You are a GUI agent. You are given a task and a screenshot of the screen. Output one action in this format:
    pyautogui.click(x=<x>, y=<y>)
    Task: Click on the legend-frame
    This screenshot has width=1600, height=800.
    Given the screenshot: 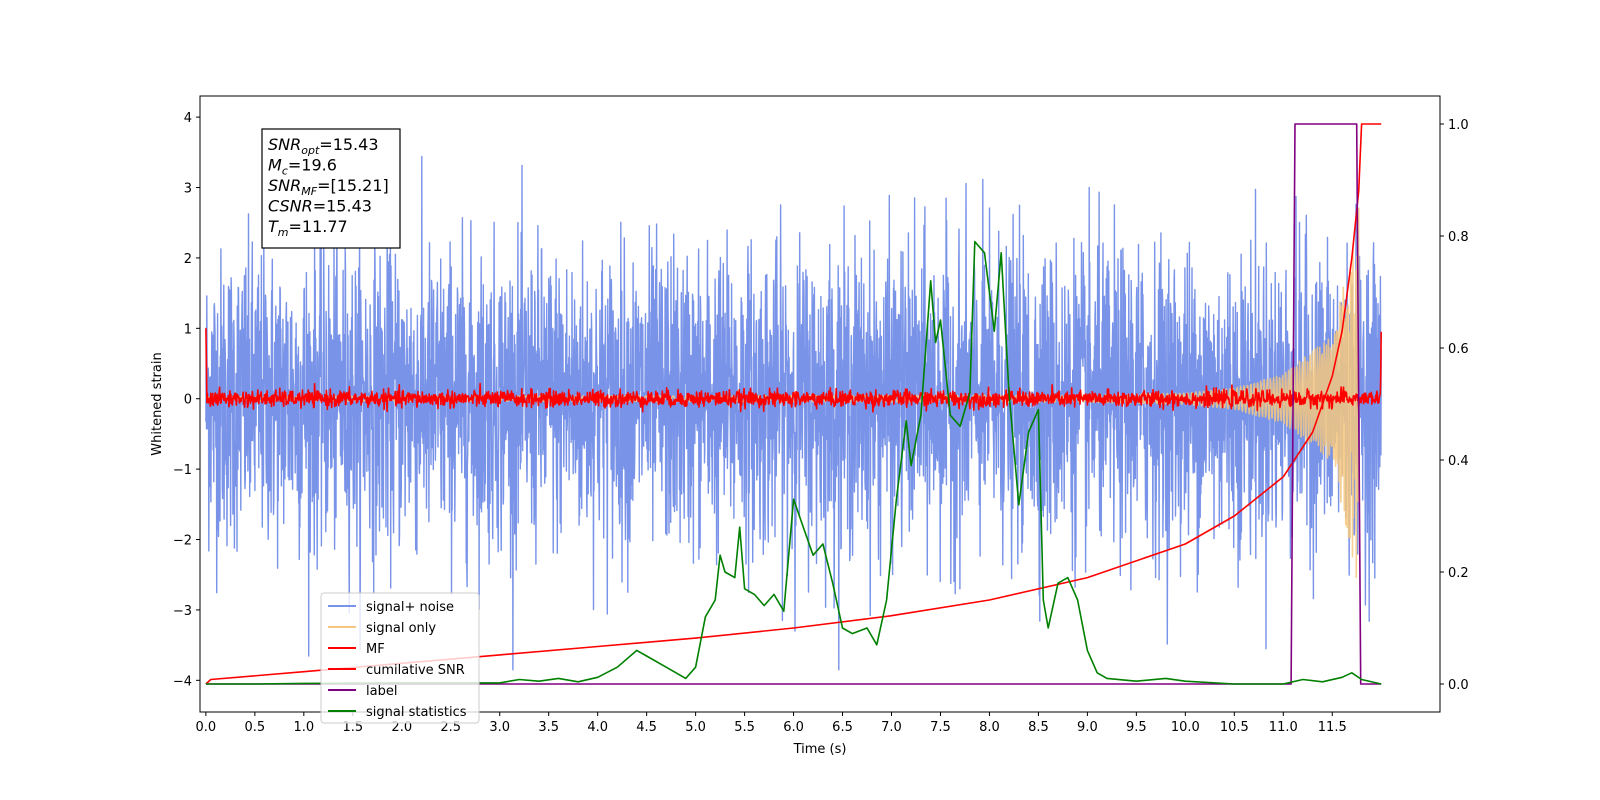 What is the action you would take?
    pyautogui.click(x=400, y=658)
    